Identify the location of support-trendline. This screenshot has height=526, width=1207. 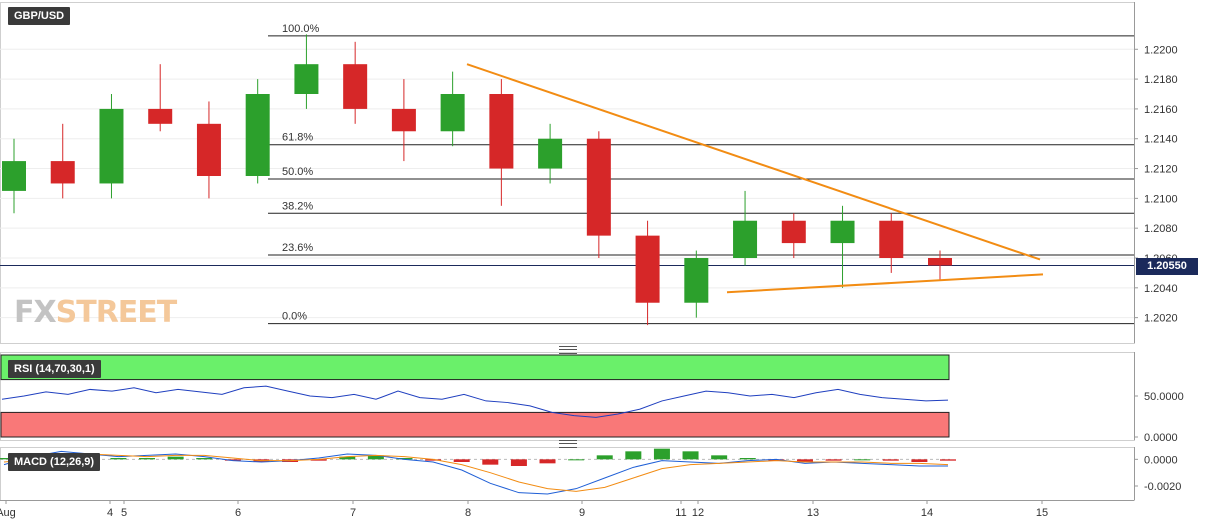
(885, 283).